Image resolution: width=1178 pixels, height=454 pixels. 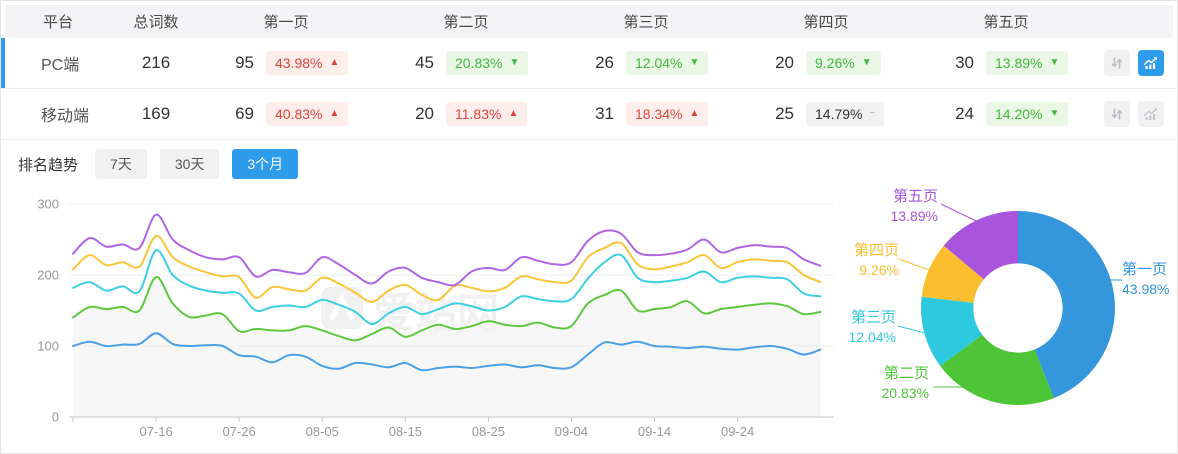 I want to click on col-header-page5: 第五页, so click(x=1006, y=22).